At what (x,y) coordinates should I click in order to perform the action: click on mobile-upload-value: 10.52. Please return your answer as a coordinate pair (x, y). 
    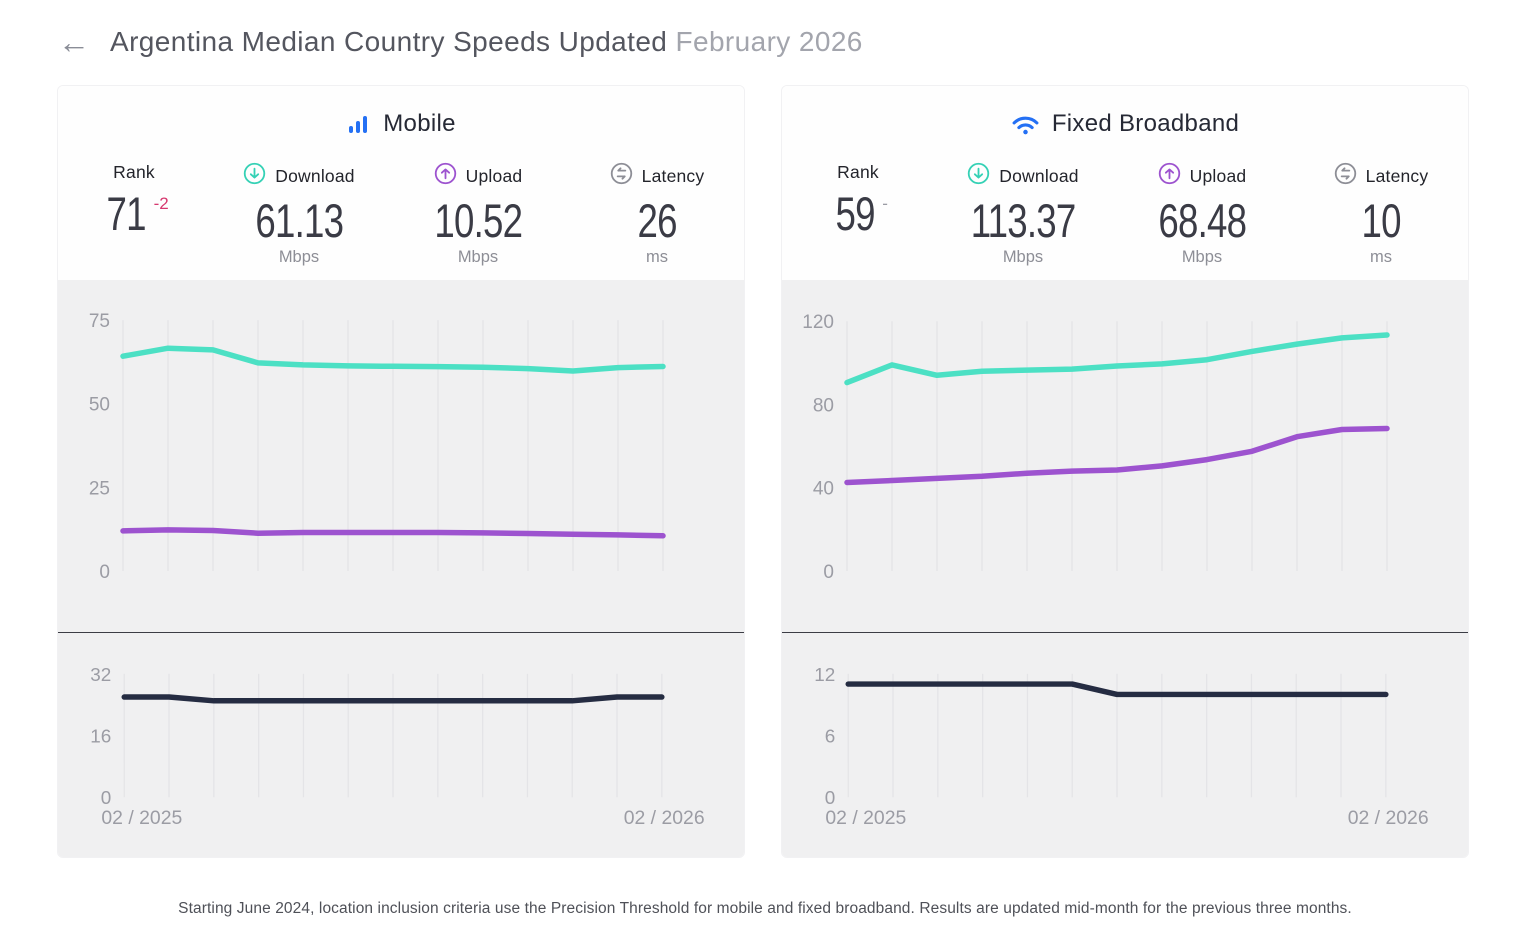
    Looking at the image, I should click on (478, 220).